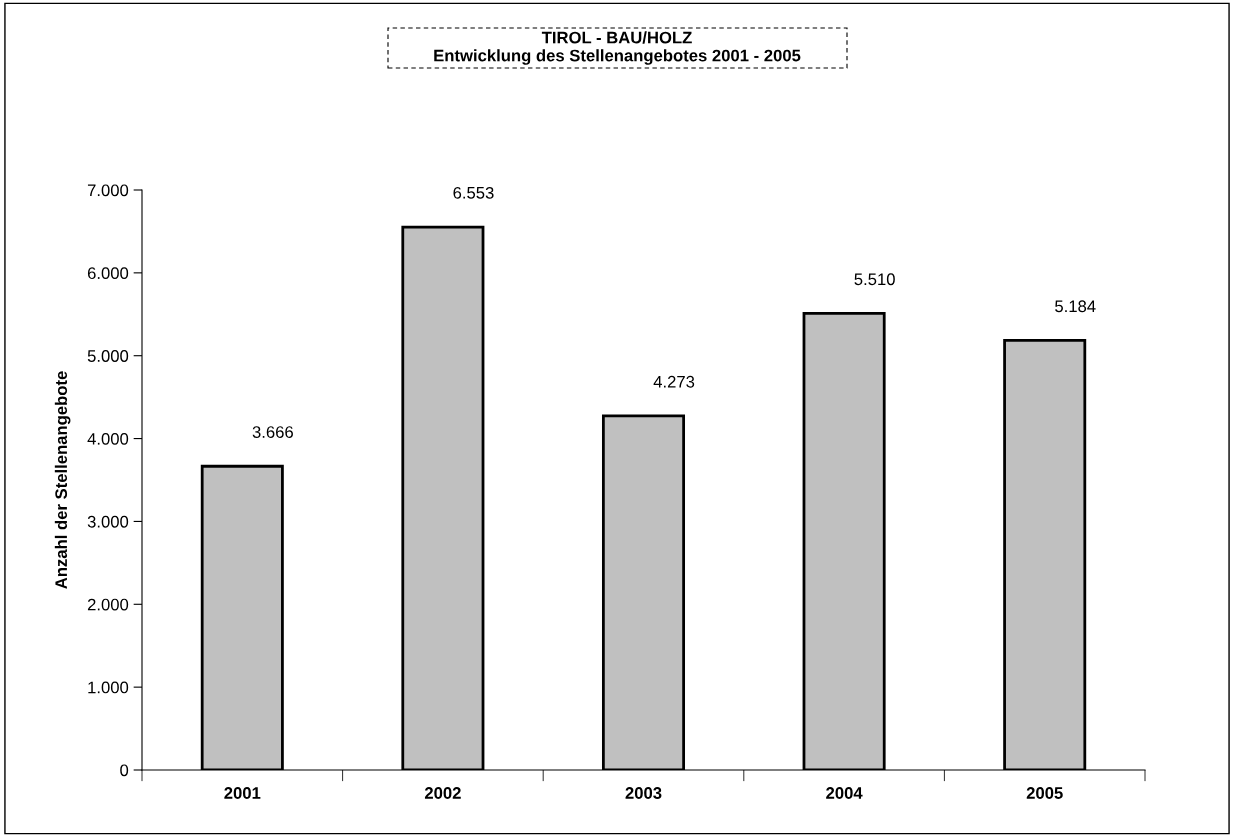 This screenshot has width=1234, height=837. I want to click on x-tick-label: 2002, so click(442, 793).